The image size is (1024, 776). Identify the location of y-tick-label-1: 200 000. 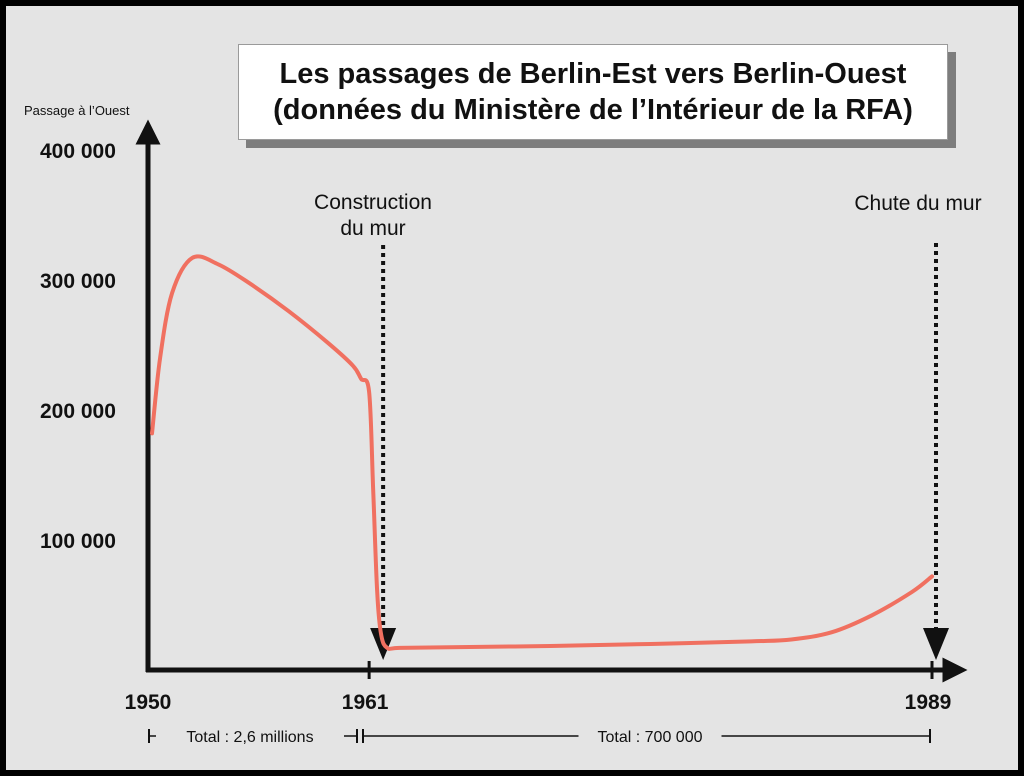
(78, 411).